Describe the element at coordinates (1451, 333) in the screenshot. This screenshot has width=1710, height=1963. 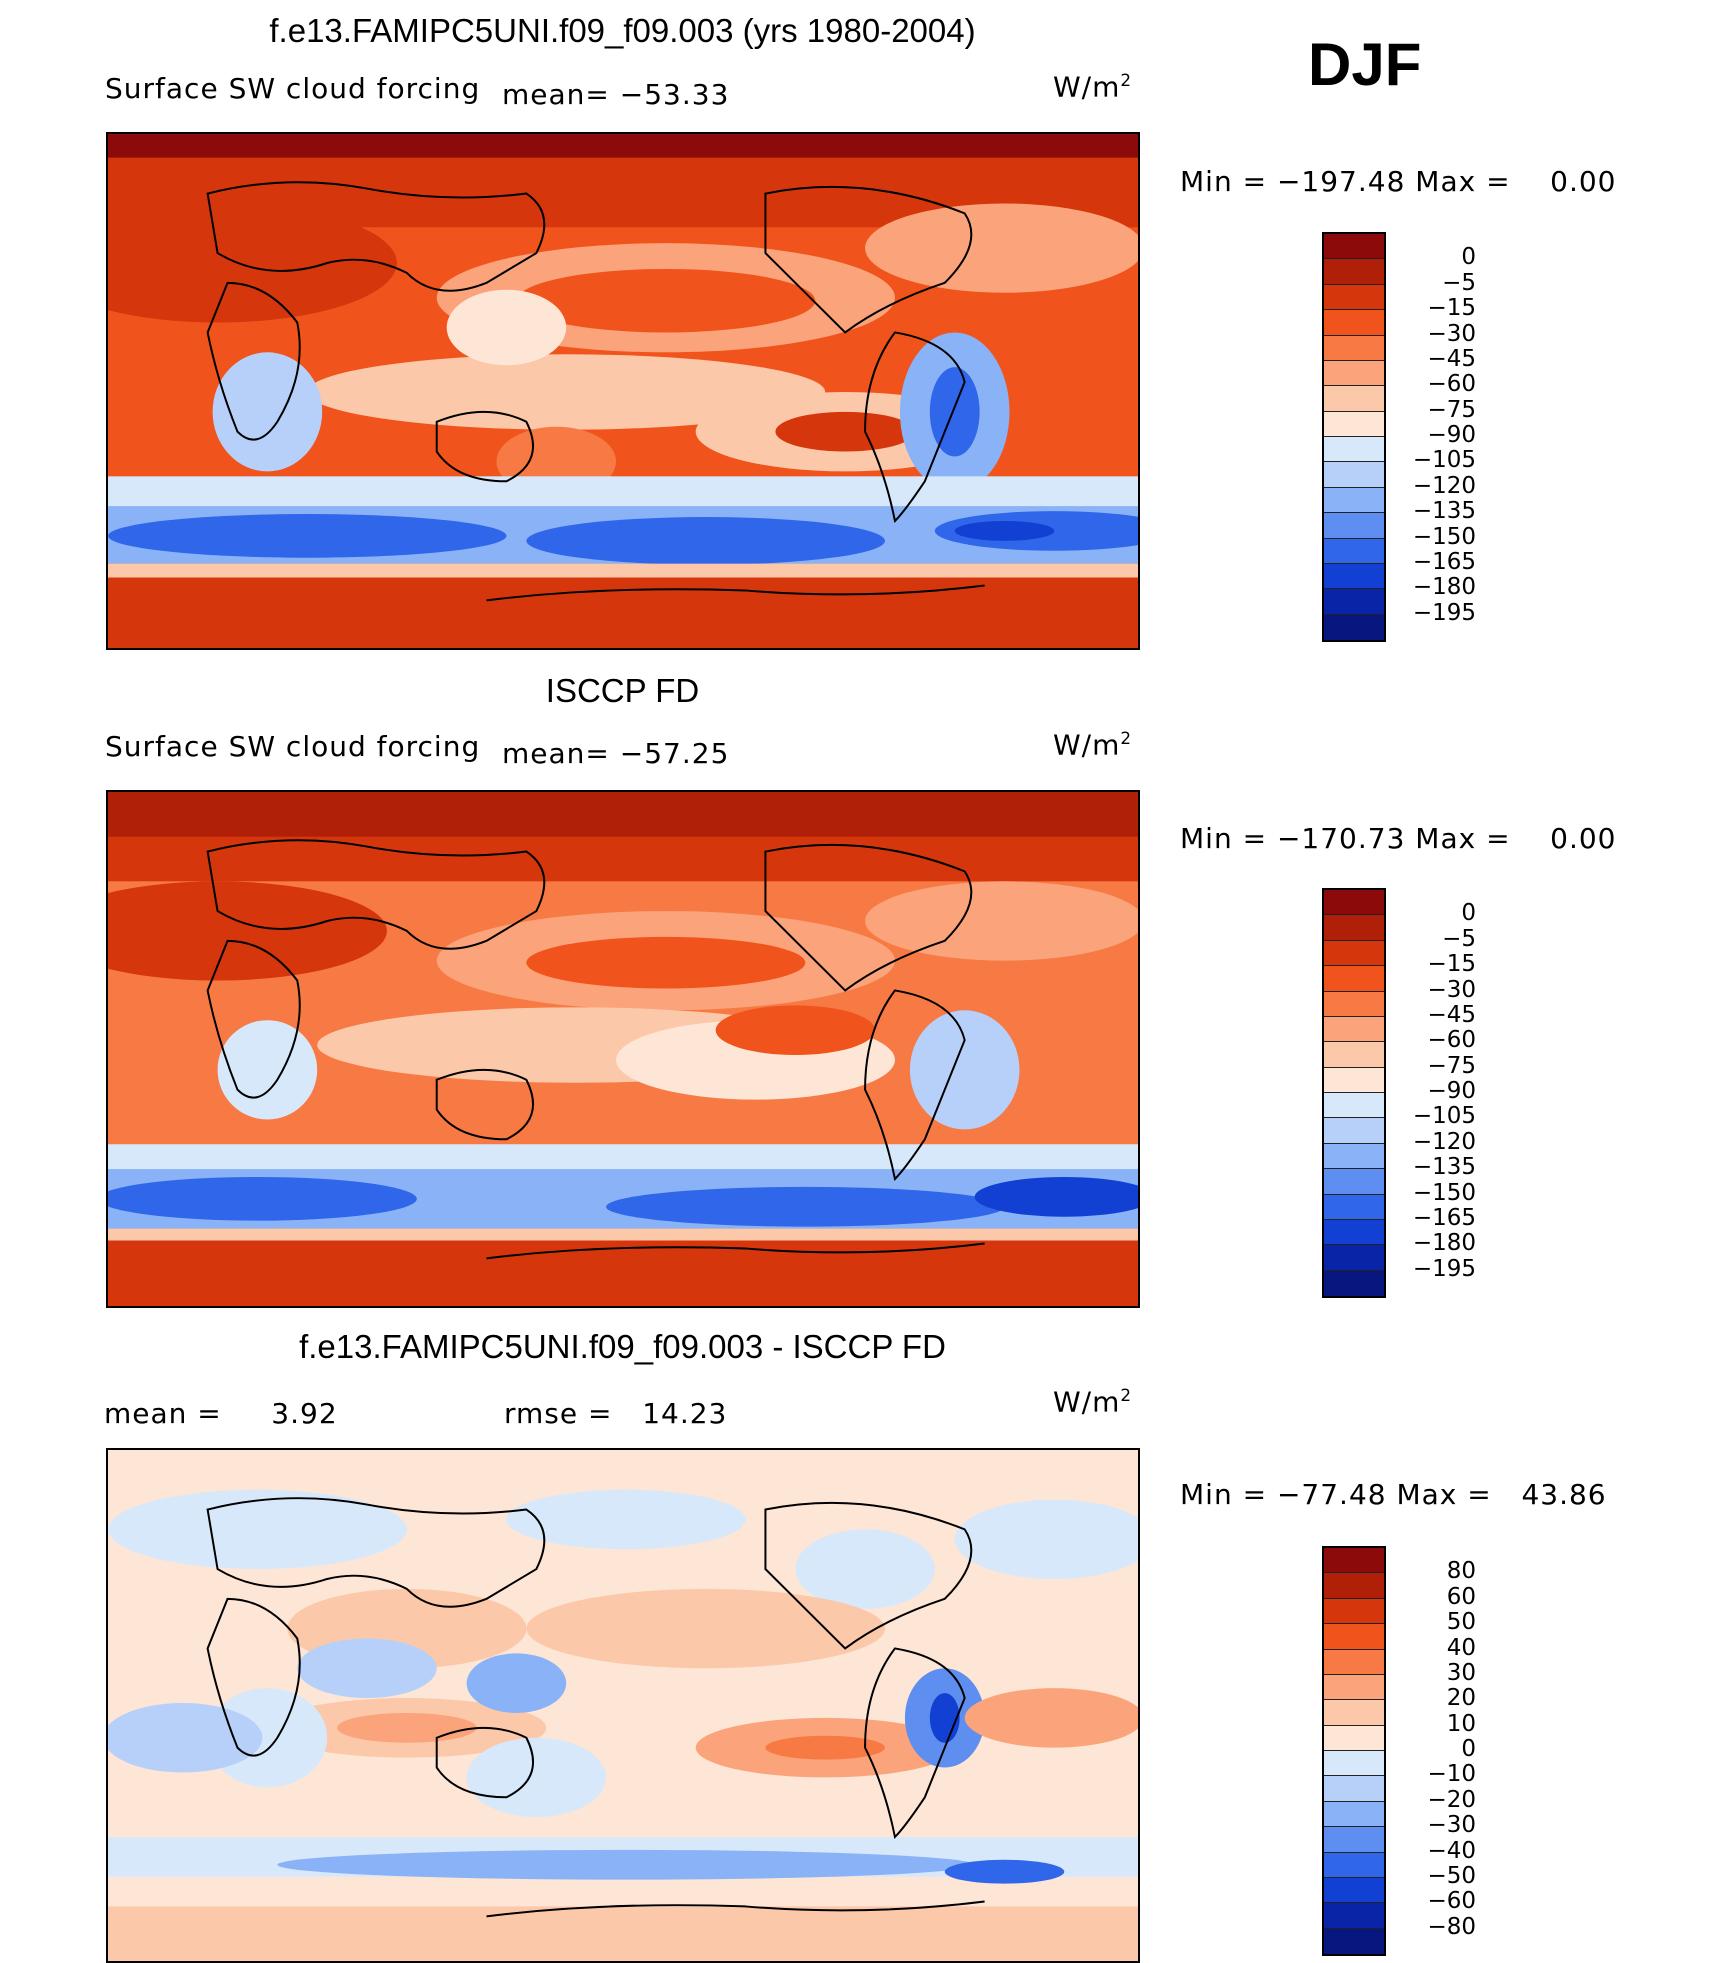
I see `panel1-colorbar-tick-label: −30` at that location.